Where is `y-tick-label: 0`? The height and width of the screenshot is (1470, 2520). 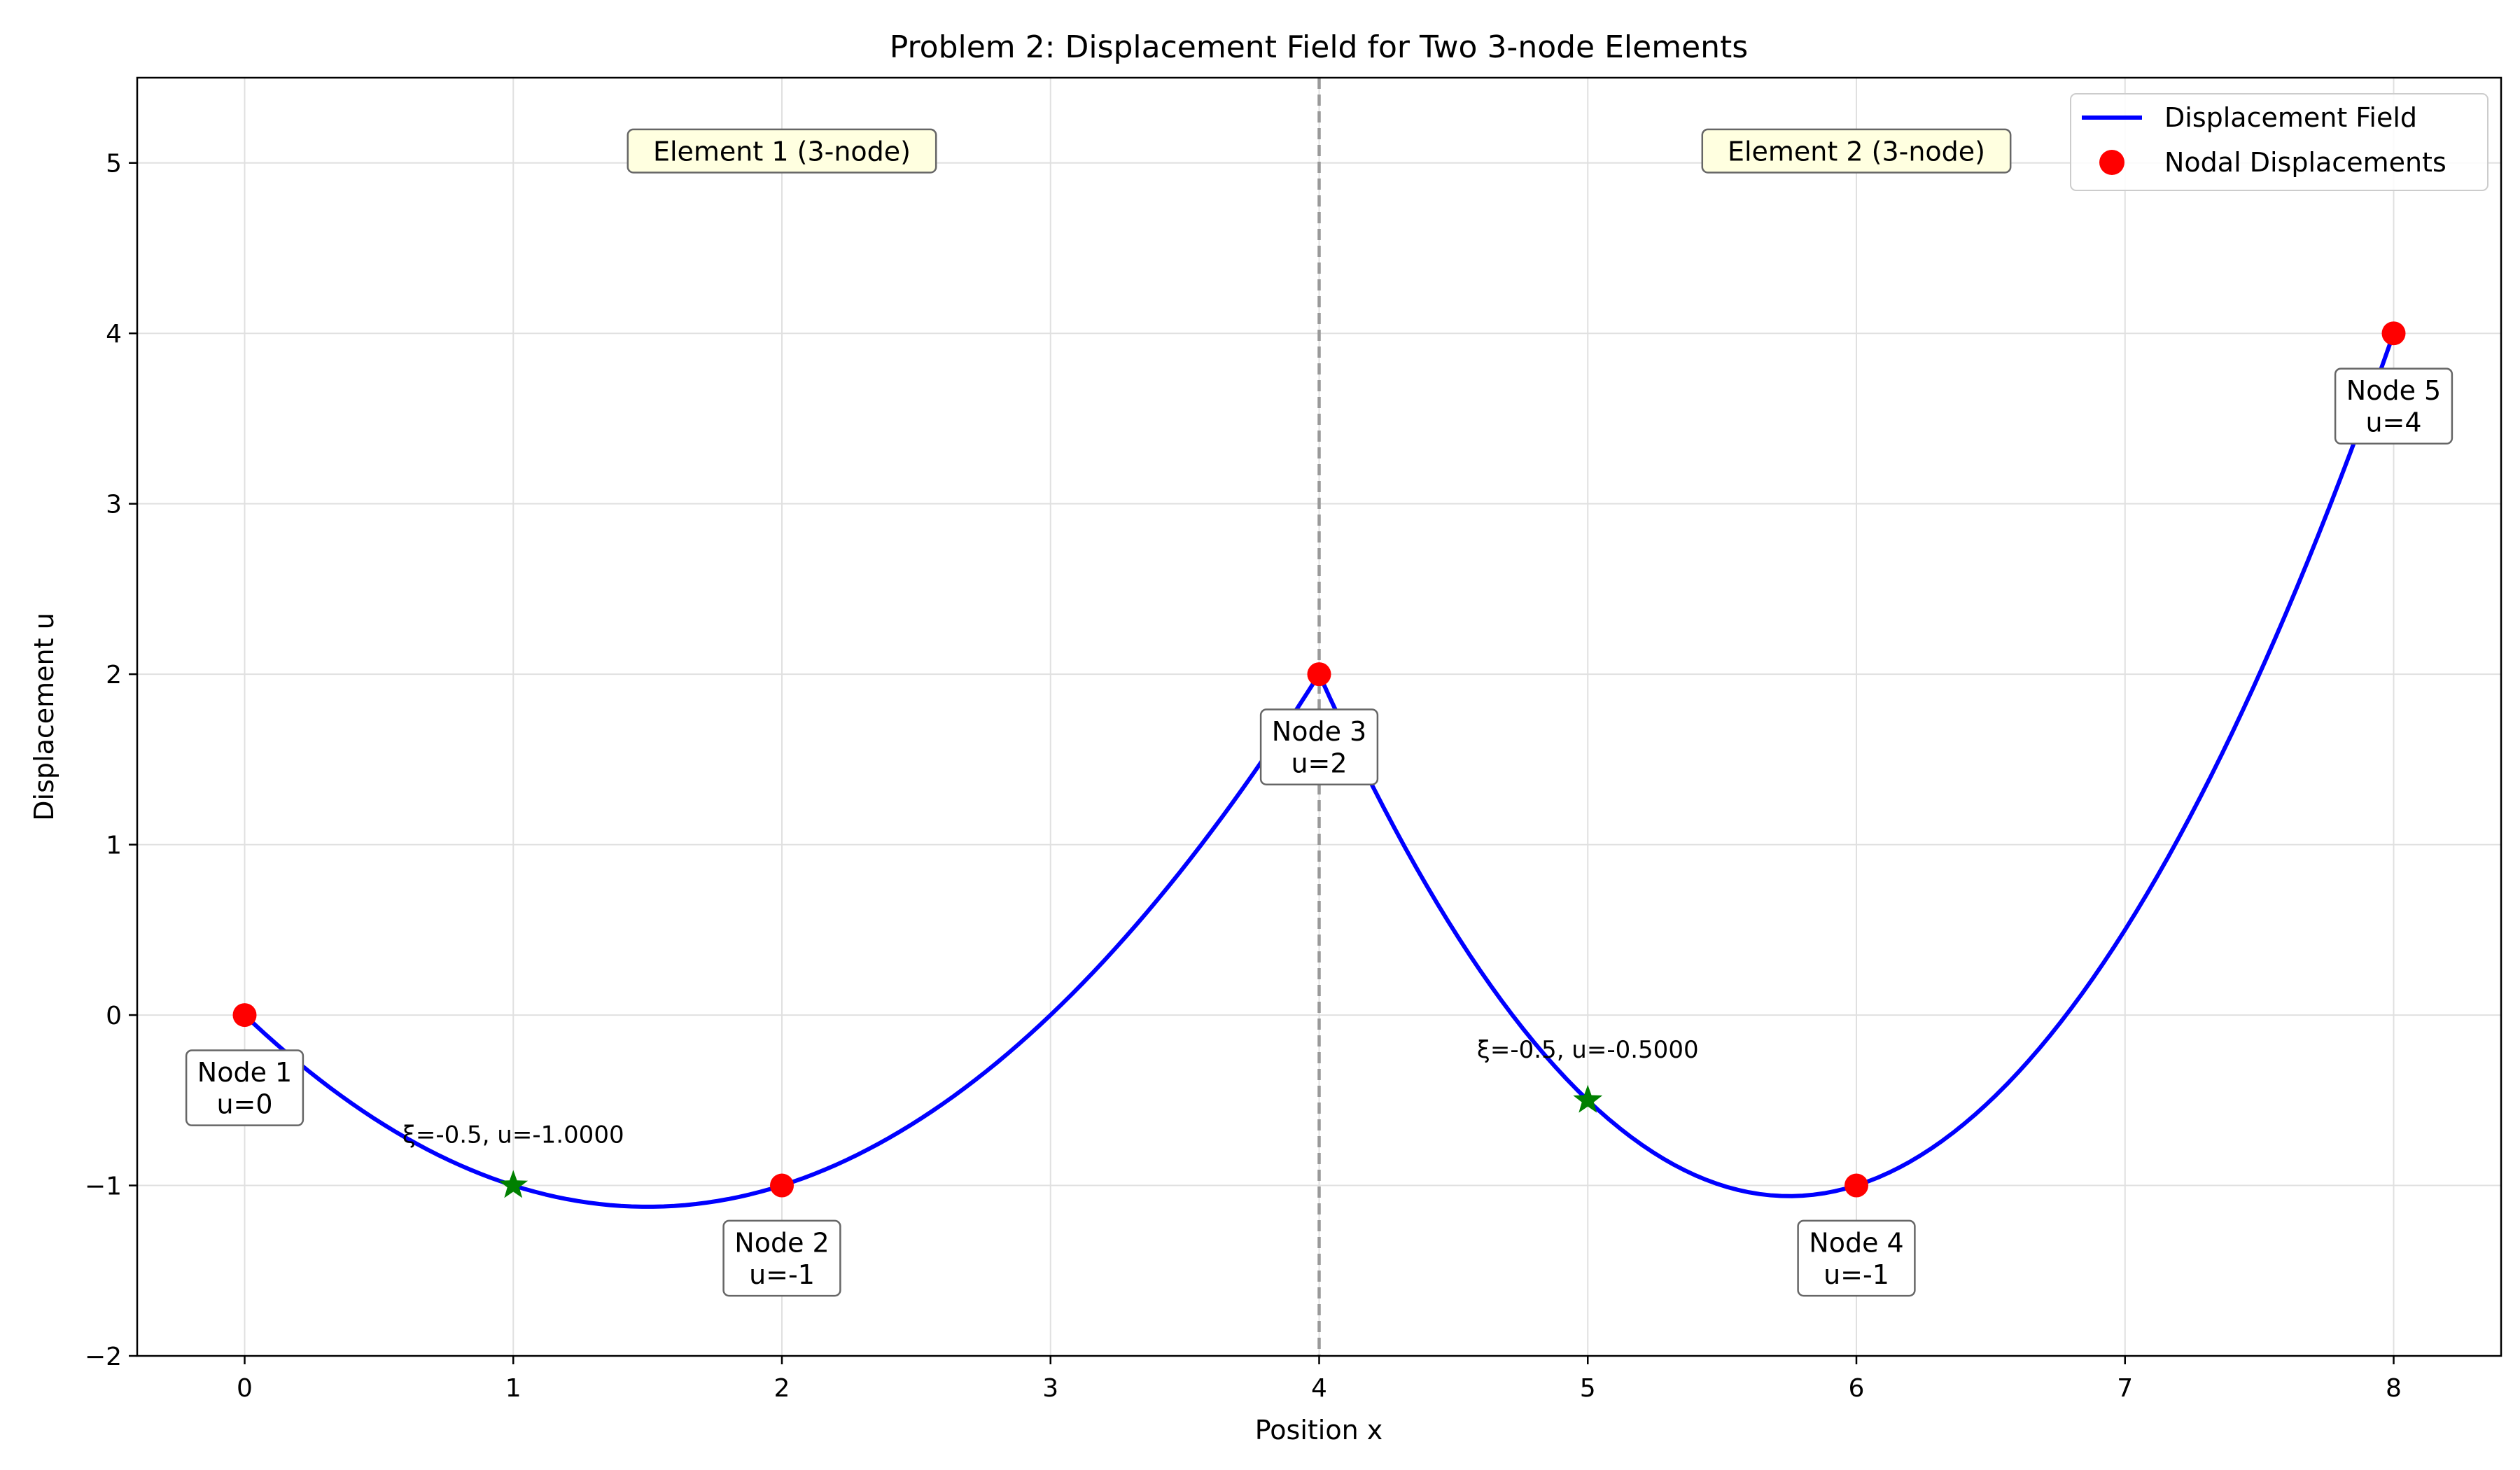
y-tick-label: 0 is located at coordinates (114, 1016).